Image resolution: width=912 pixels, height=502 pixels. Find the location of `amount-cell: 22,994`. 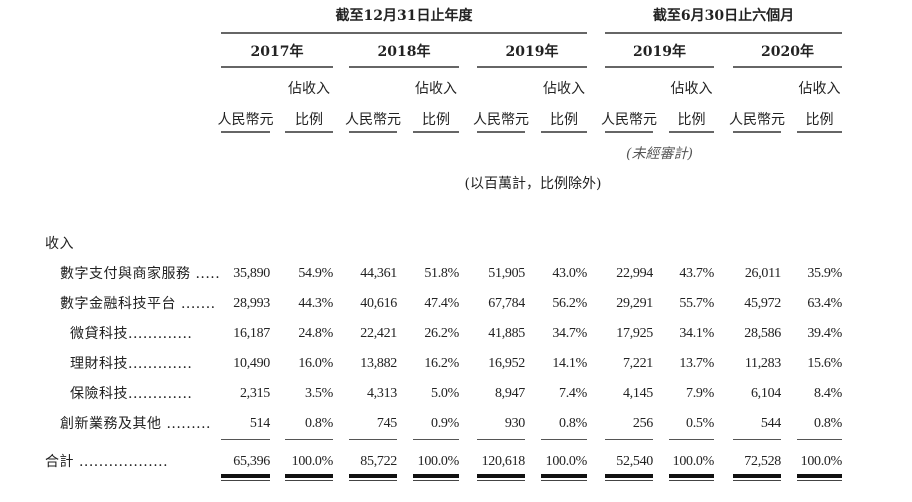

amount-cell: 22,994 is located at coordinates (634, 273).